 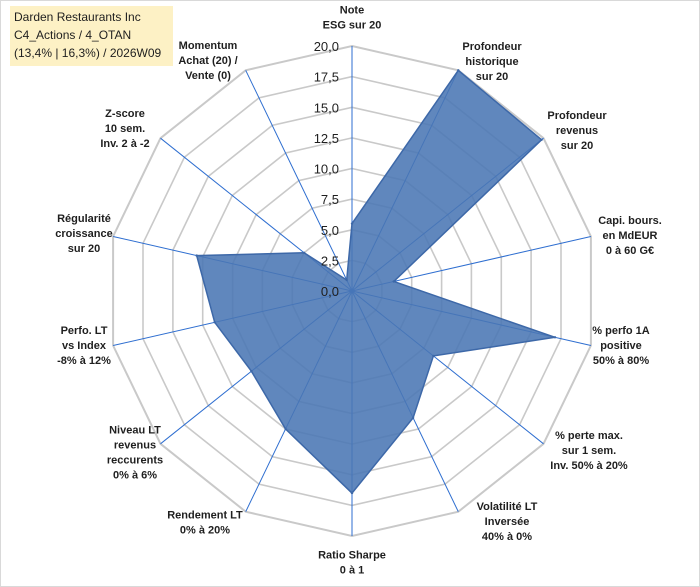 I want to click on tick-label: 17,5, so click(x=326, y=77).